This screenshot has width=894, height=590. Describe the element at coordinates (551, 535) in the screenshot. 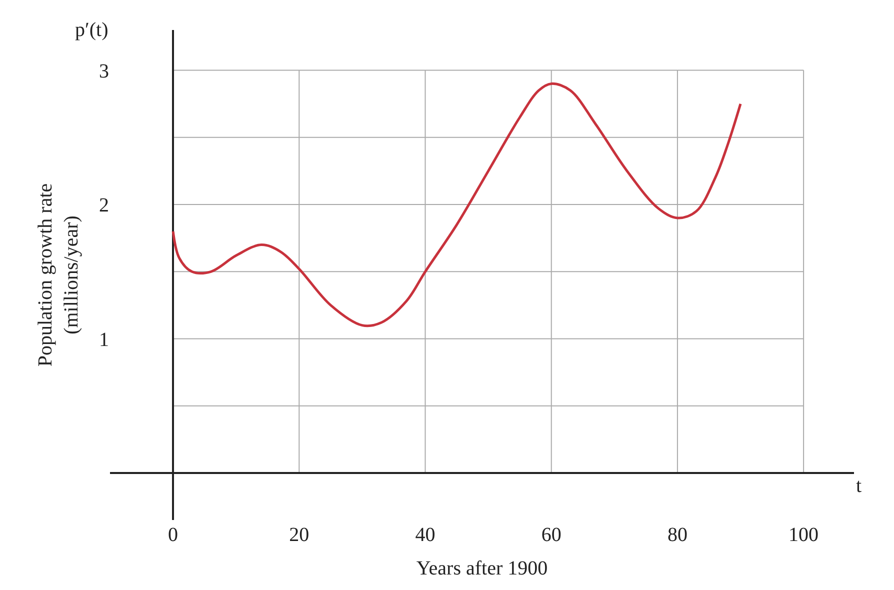

I see `x-tick-label: 60` at that location.